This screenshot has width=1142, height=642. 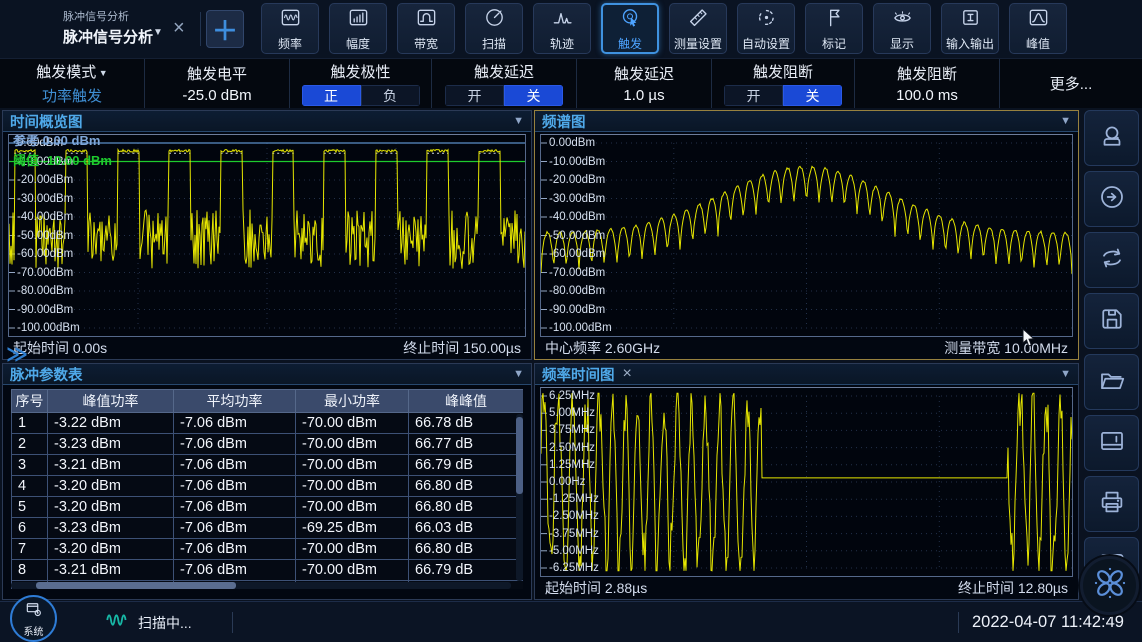 What do you see at coordinates (267, 444) in the screenshot?
I see `table-row: 2 -3.23 dBm -7.06 dBm -70.00 dBm 66.77 dB` at bounding box center [267, 444].